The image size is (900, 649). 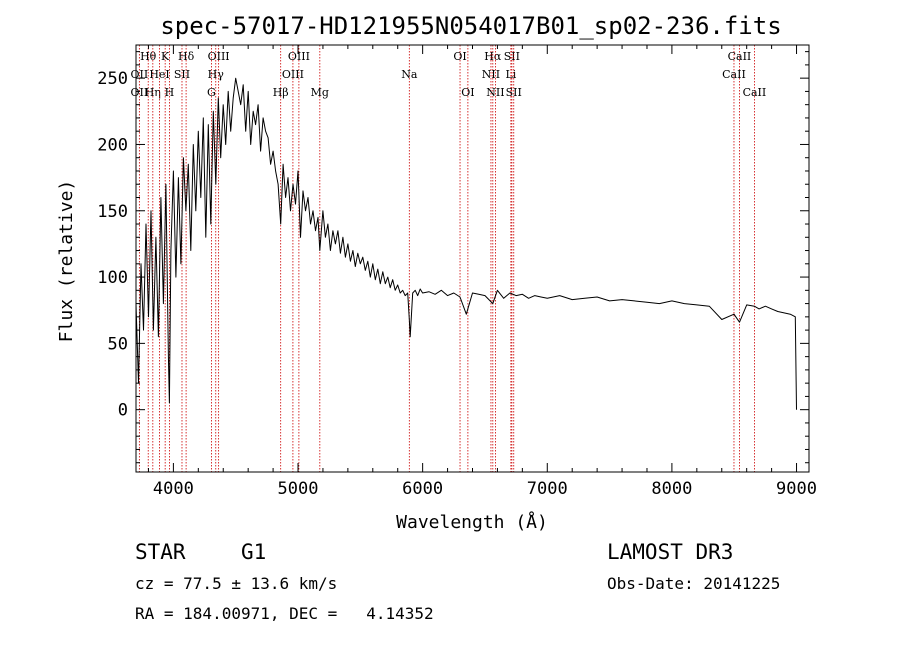 I want to click on y-tick-label: 200, so click(x=112, y=145).